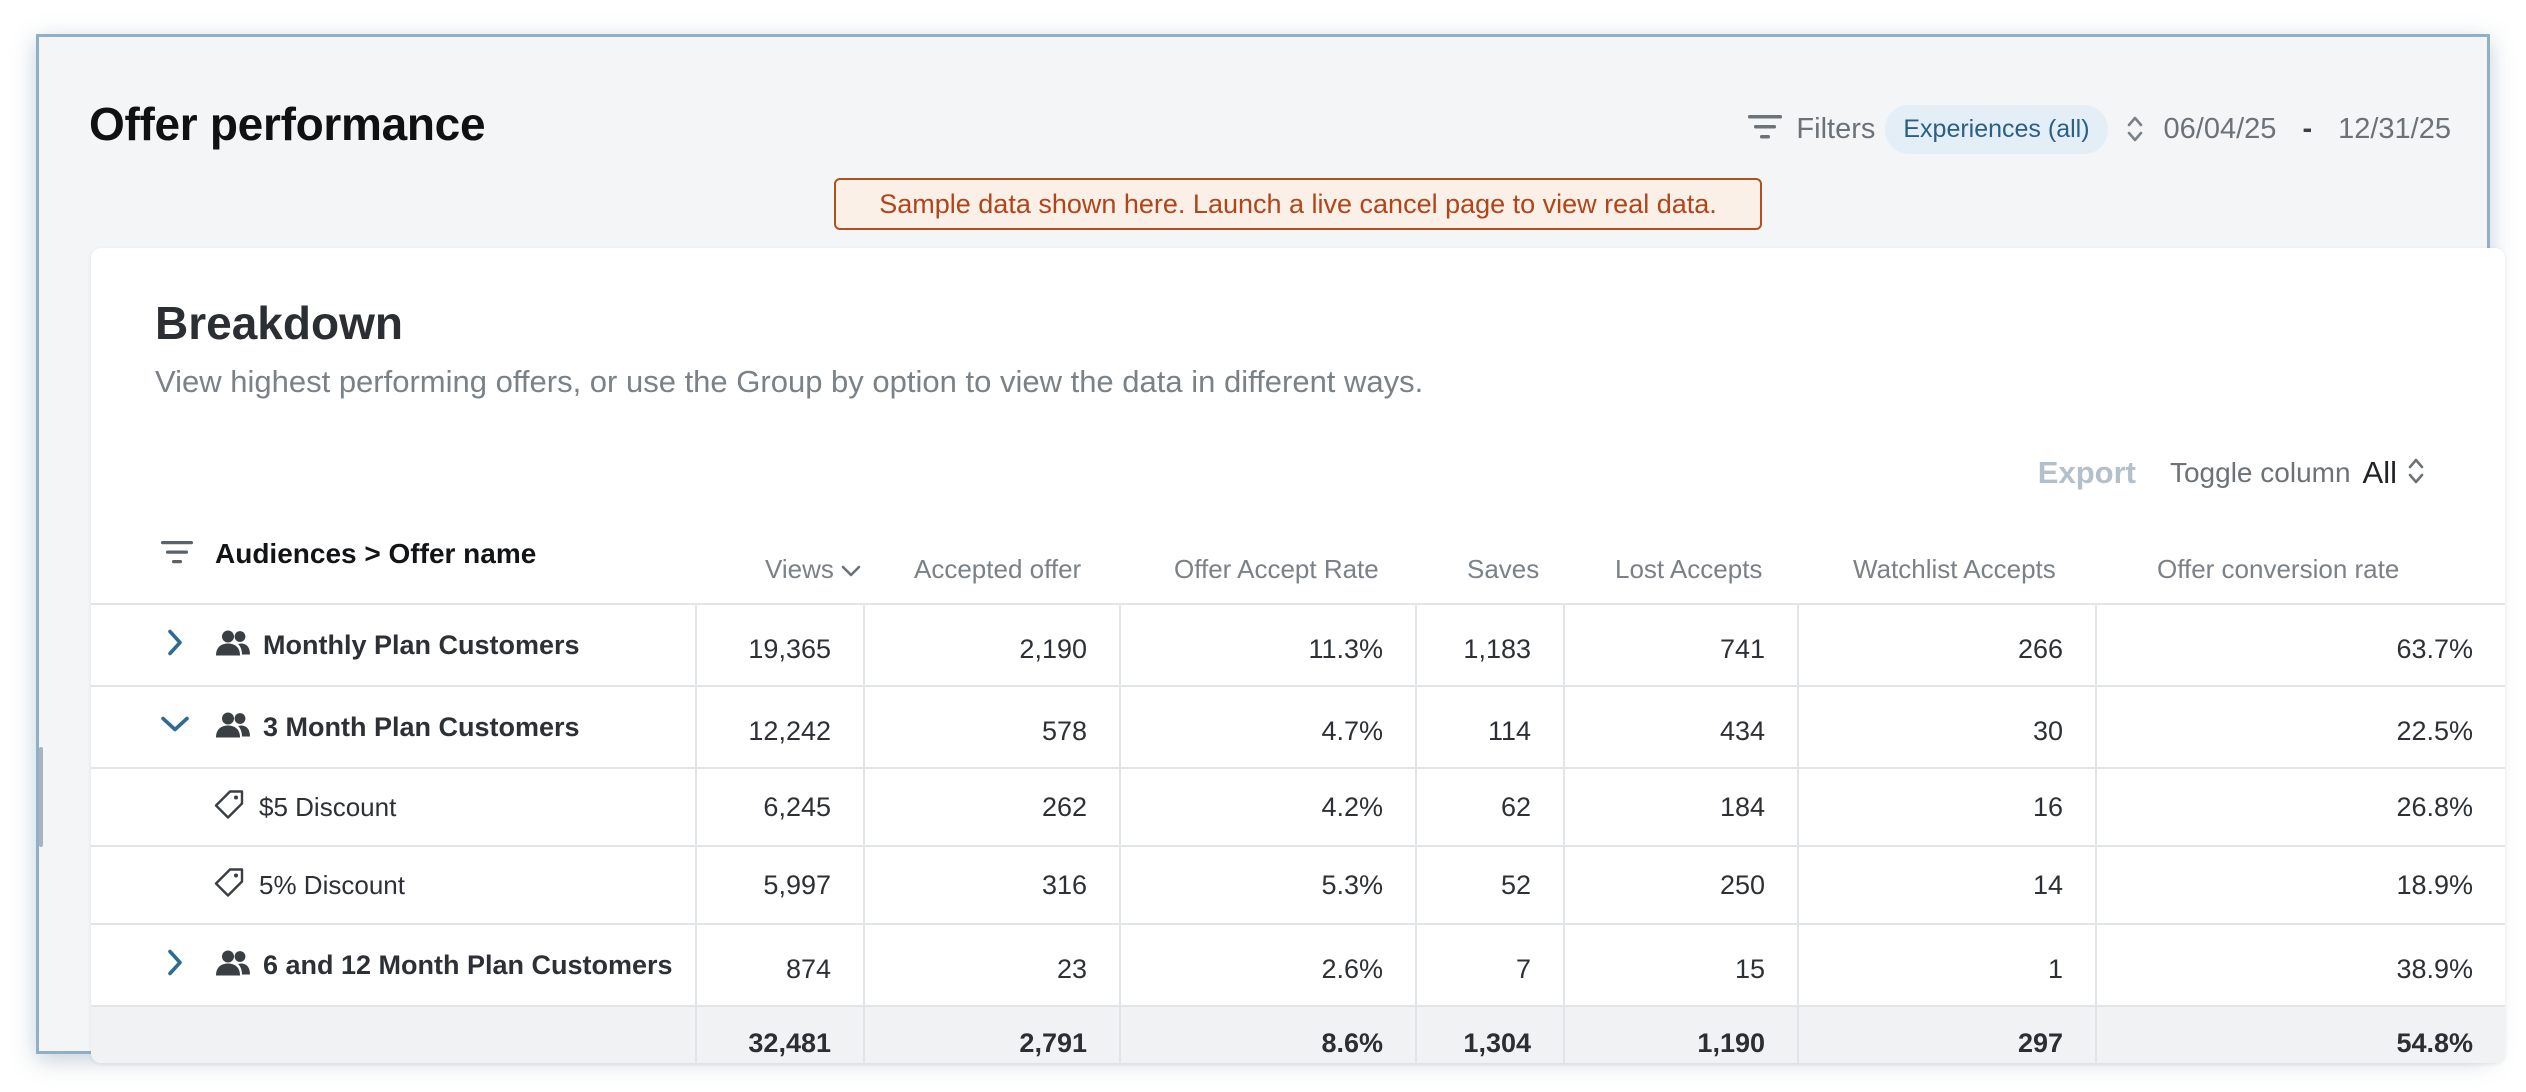 The width and height of the screenshot is (2526, 1092). Describe the element at coordinates (2300, 885) in the screenshot. I see `cell-offer-conversion-rate: 18.9%` at that location.